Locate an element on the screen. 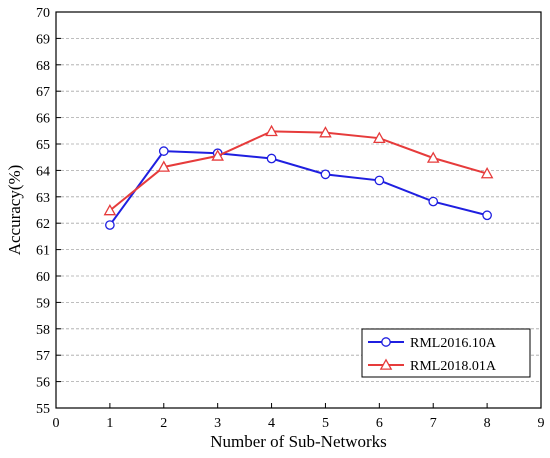 The height and width of the screenshot is (458, 550). y-tick-label: 65 is located at coordinates (43, 145).